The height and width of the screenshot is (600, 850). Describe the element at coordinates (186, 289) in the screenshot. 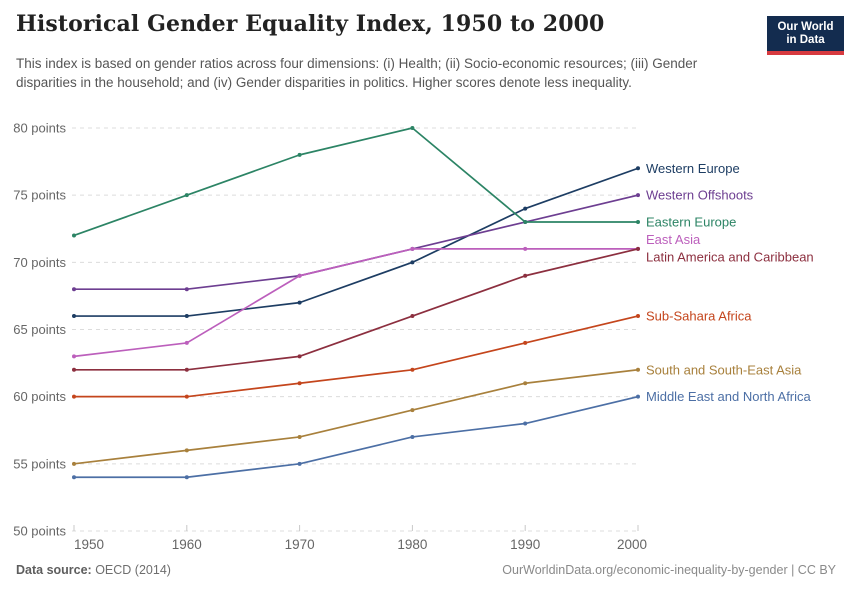

I see `data-point-western-offshoots-1960` at that location.